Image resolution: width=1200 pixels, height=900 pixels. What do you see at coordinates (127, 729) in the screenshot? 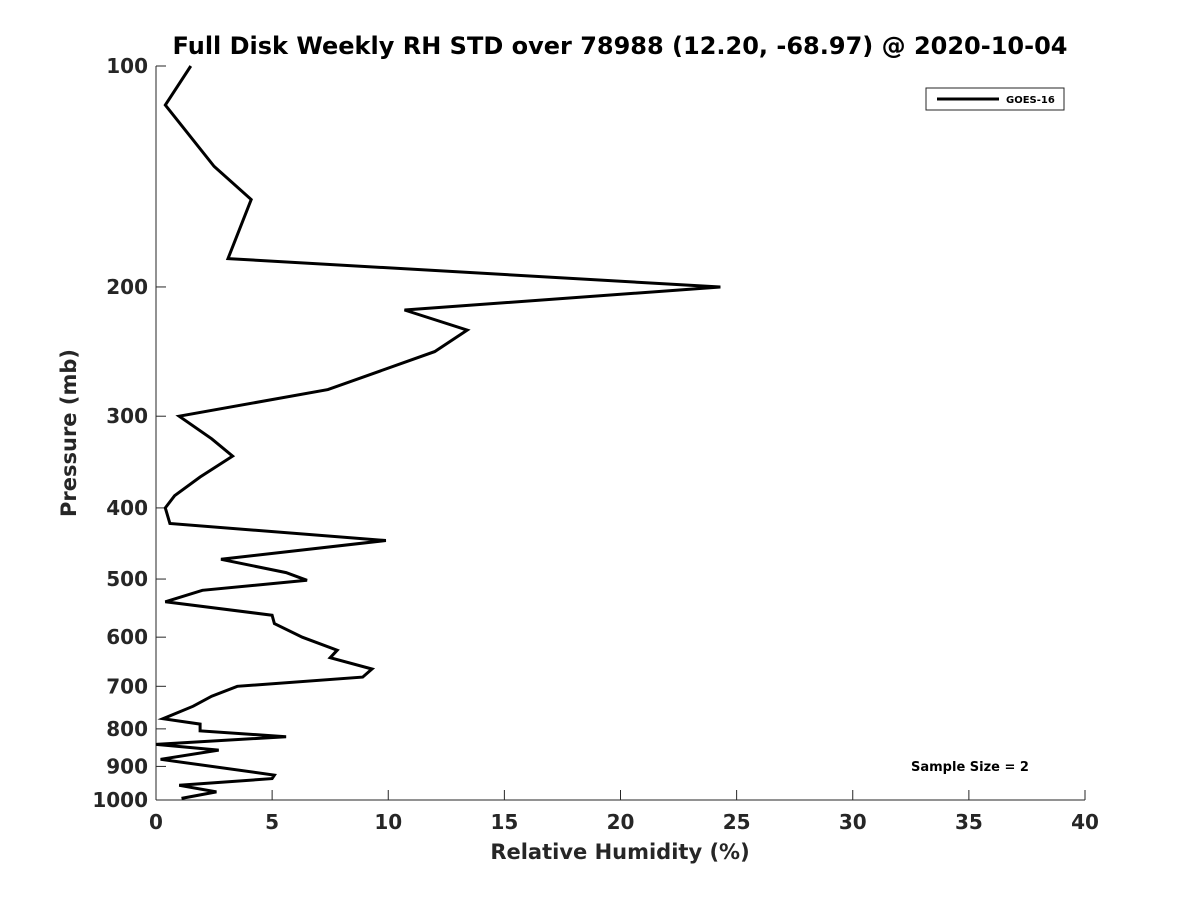
I see `y-tick-label: 800` at bounding box center [127, 729].